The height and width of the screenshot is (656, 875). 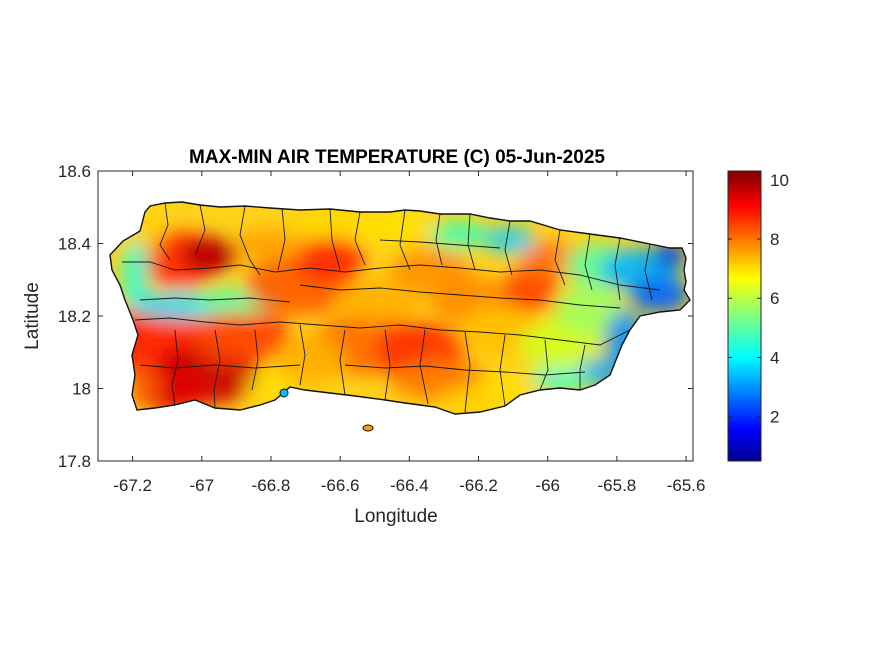 What do you see at coordinates (397, 157) in the screenshot?
I see `chart-title: MAX-MIN AIR TEMPERATURE (C) 05-Jun-2025` at bounding box center [397, 157].